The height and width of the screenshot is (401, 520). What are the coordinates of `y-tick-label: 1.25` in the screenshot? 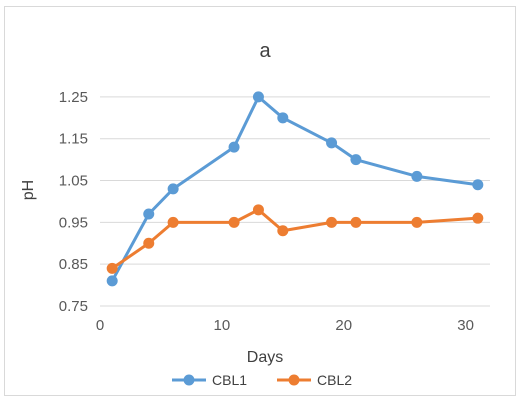 It's located at (73, 97).